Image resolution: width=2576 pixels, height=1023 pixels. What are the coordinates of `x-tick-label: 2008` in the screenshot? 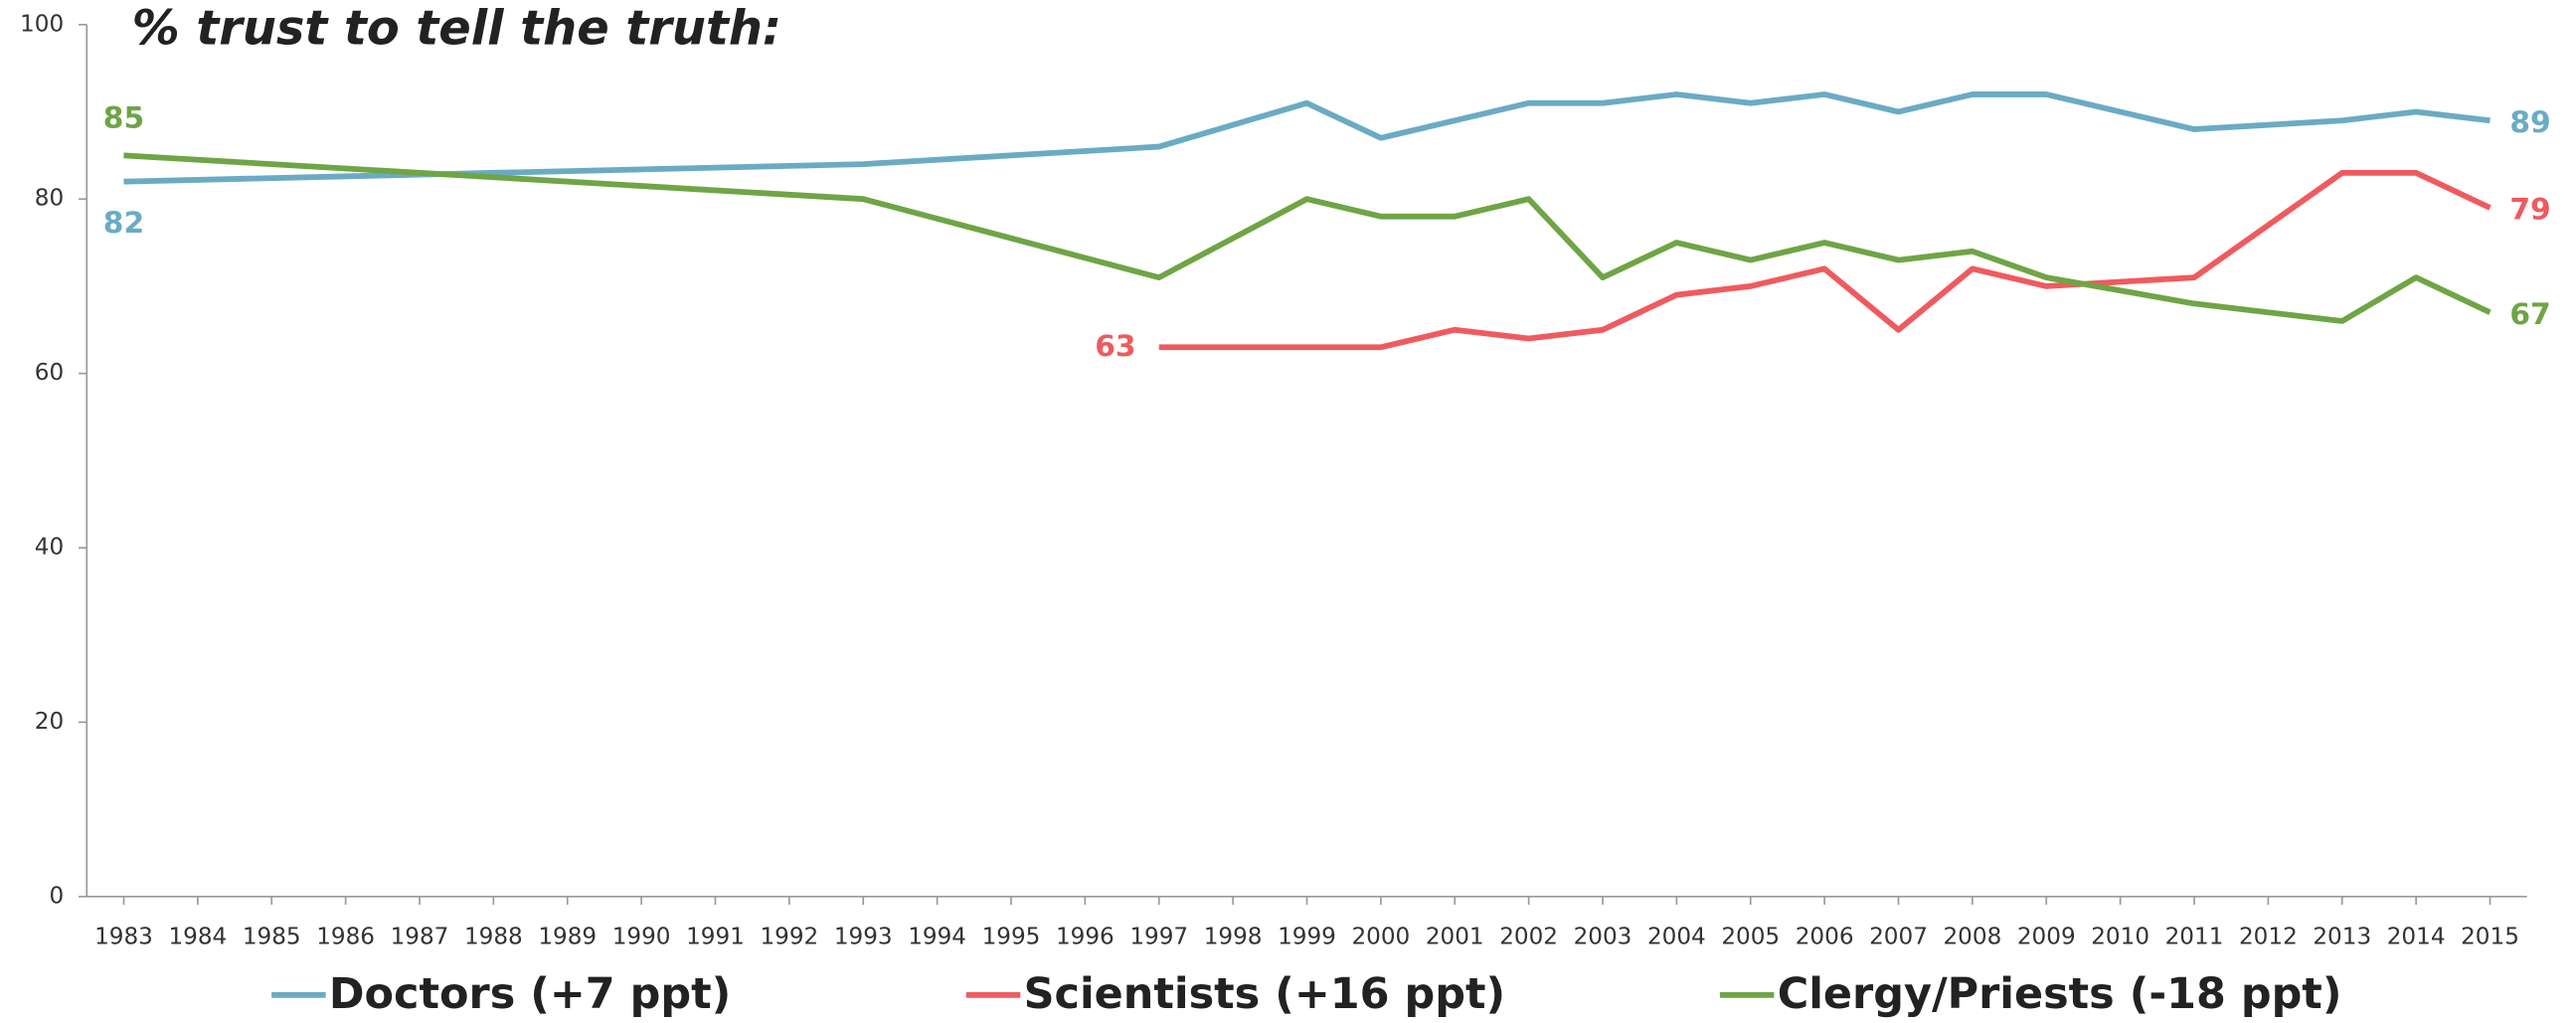 It's located at (1972, 937).